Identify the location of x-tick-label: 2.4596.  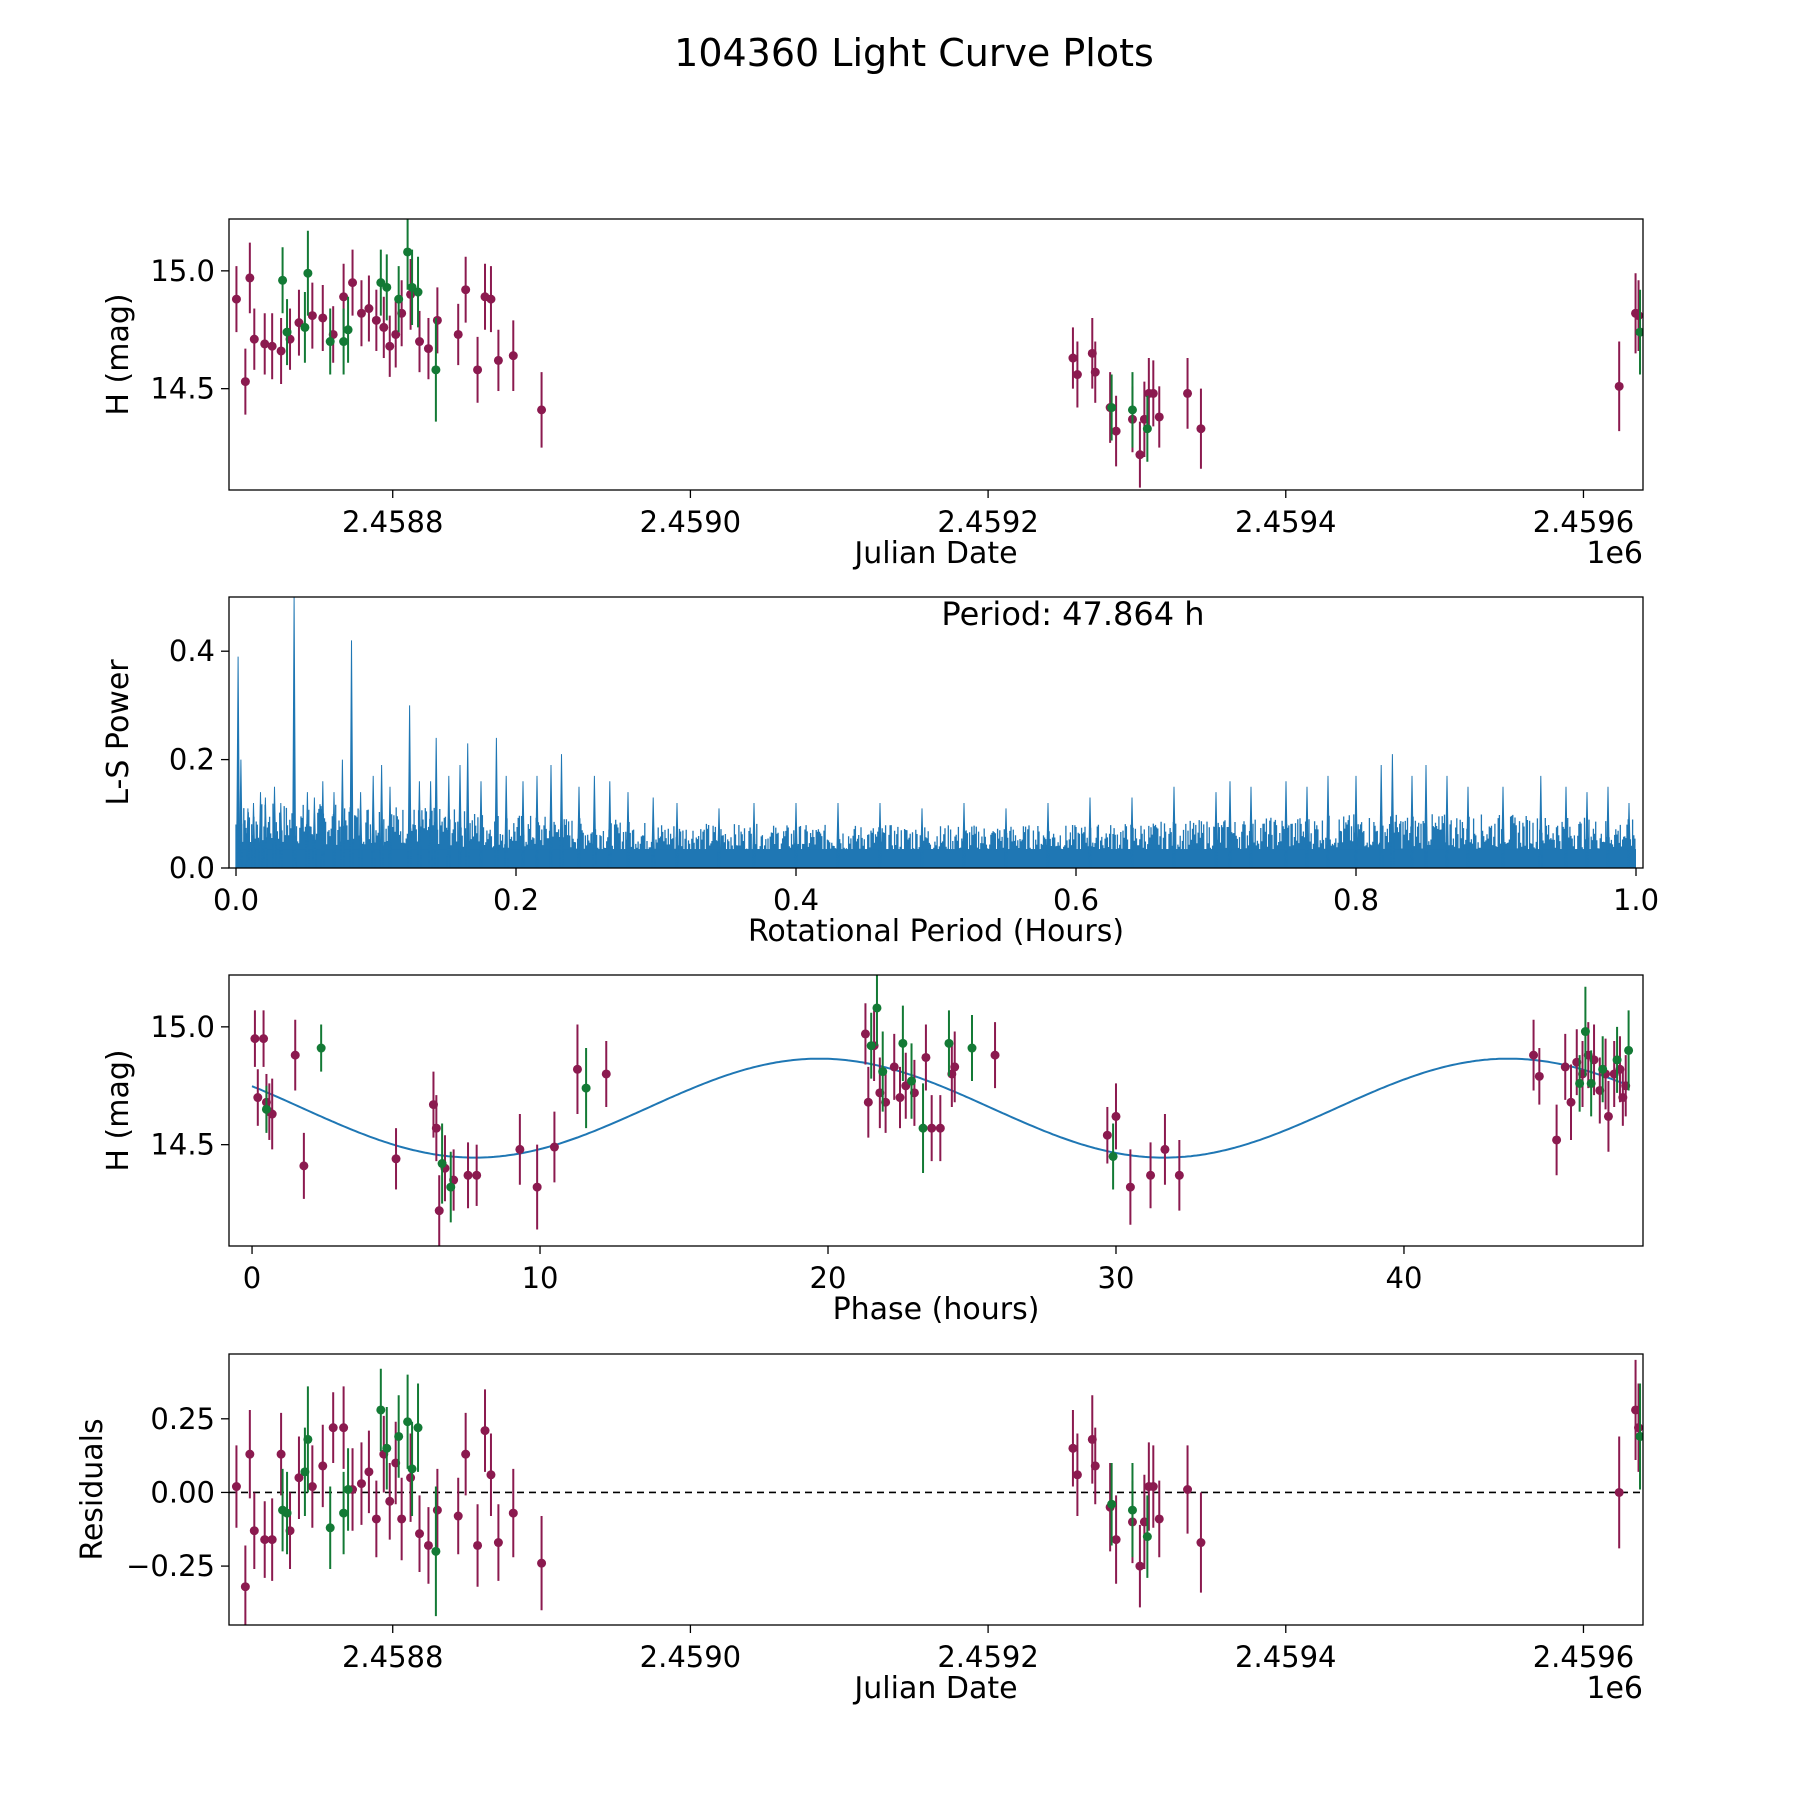
(1583, 522).